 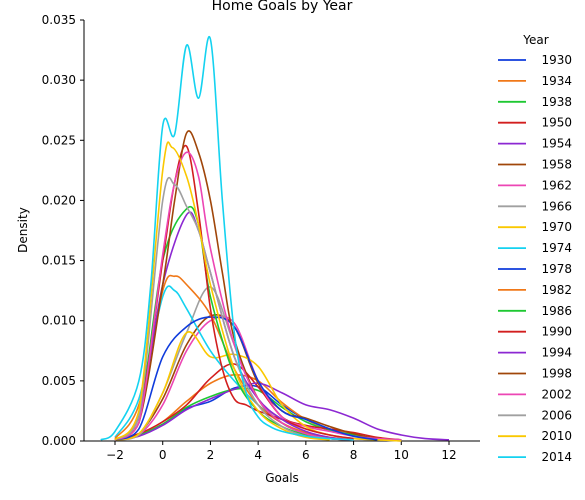 What do you see at coordinates (115, 455) in the screenshot?
I see `x-tick-label: −2` at bounding box center [115, 455].